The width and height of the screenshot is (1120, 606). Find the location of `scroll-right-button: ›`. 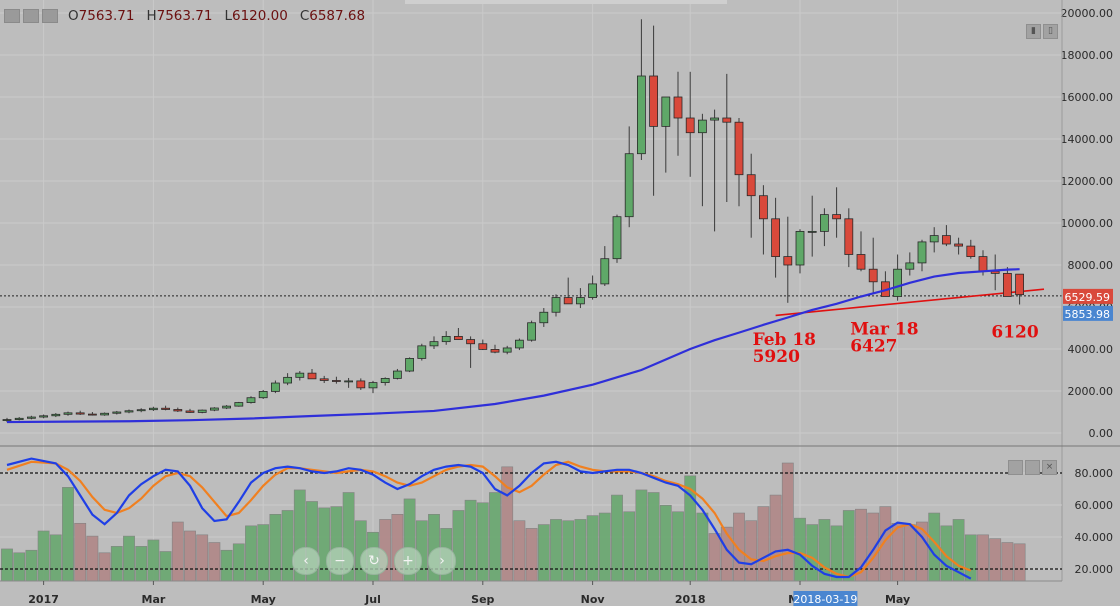

scroll-right-button: › is located at coordinates (442, 561).